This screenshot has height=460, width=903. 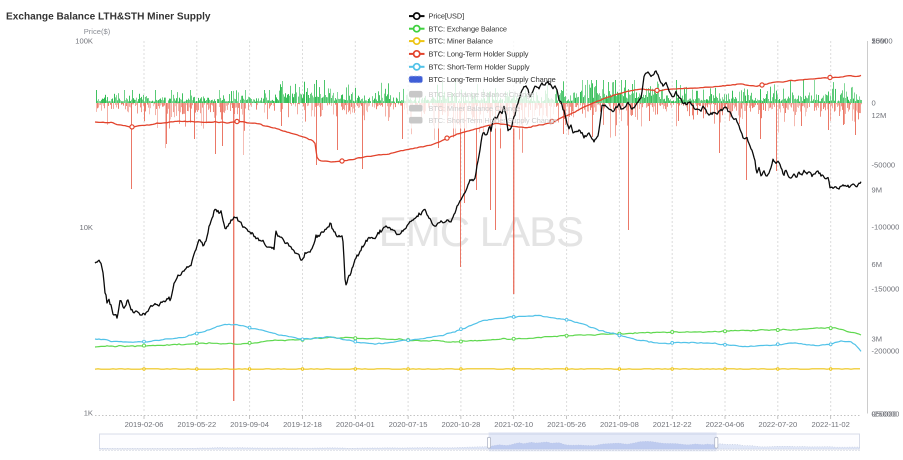 What do you see at coordinates (144, 424) in the screenshot?
I see `svg-text: 2019-02-06` at bounding box center [144, 424].